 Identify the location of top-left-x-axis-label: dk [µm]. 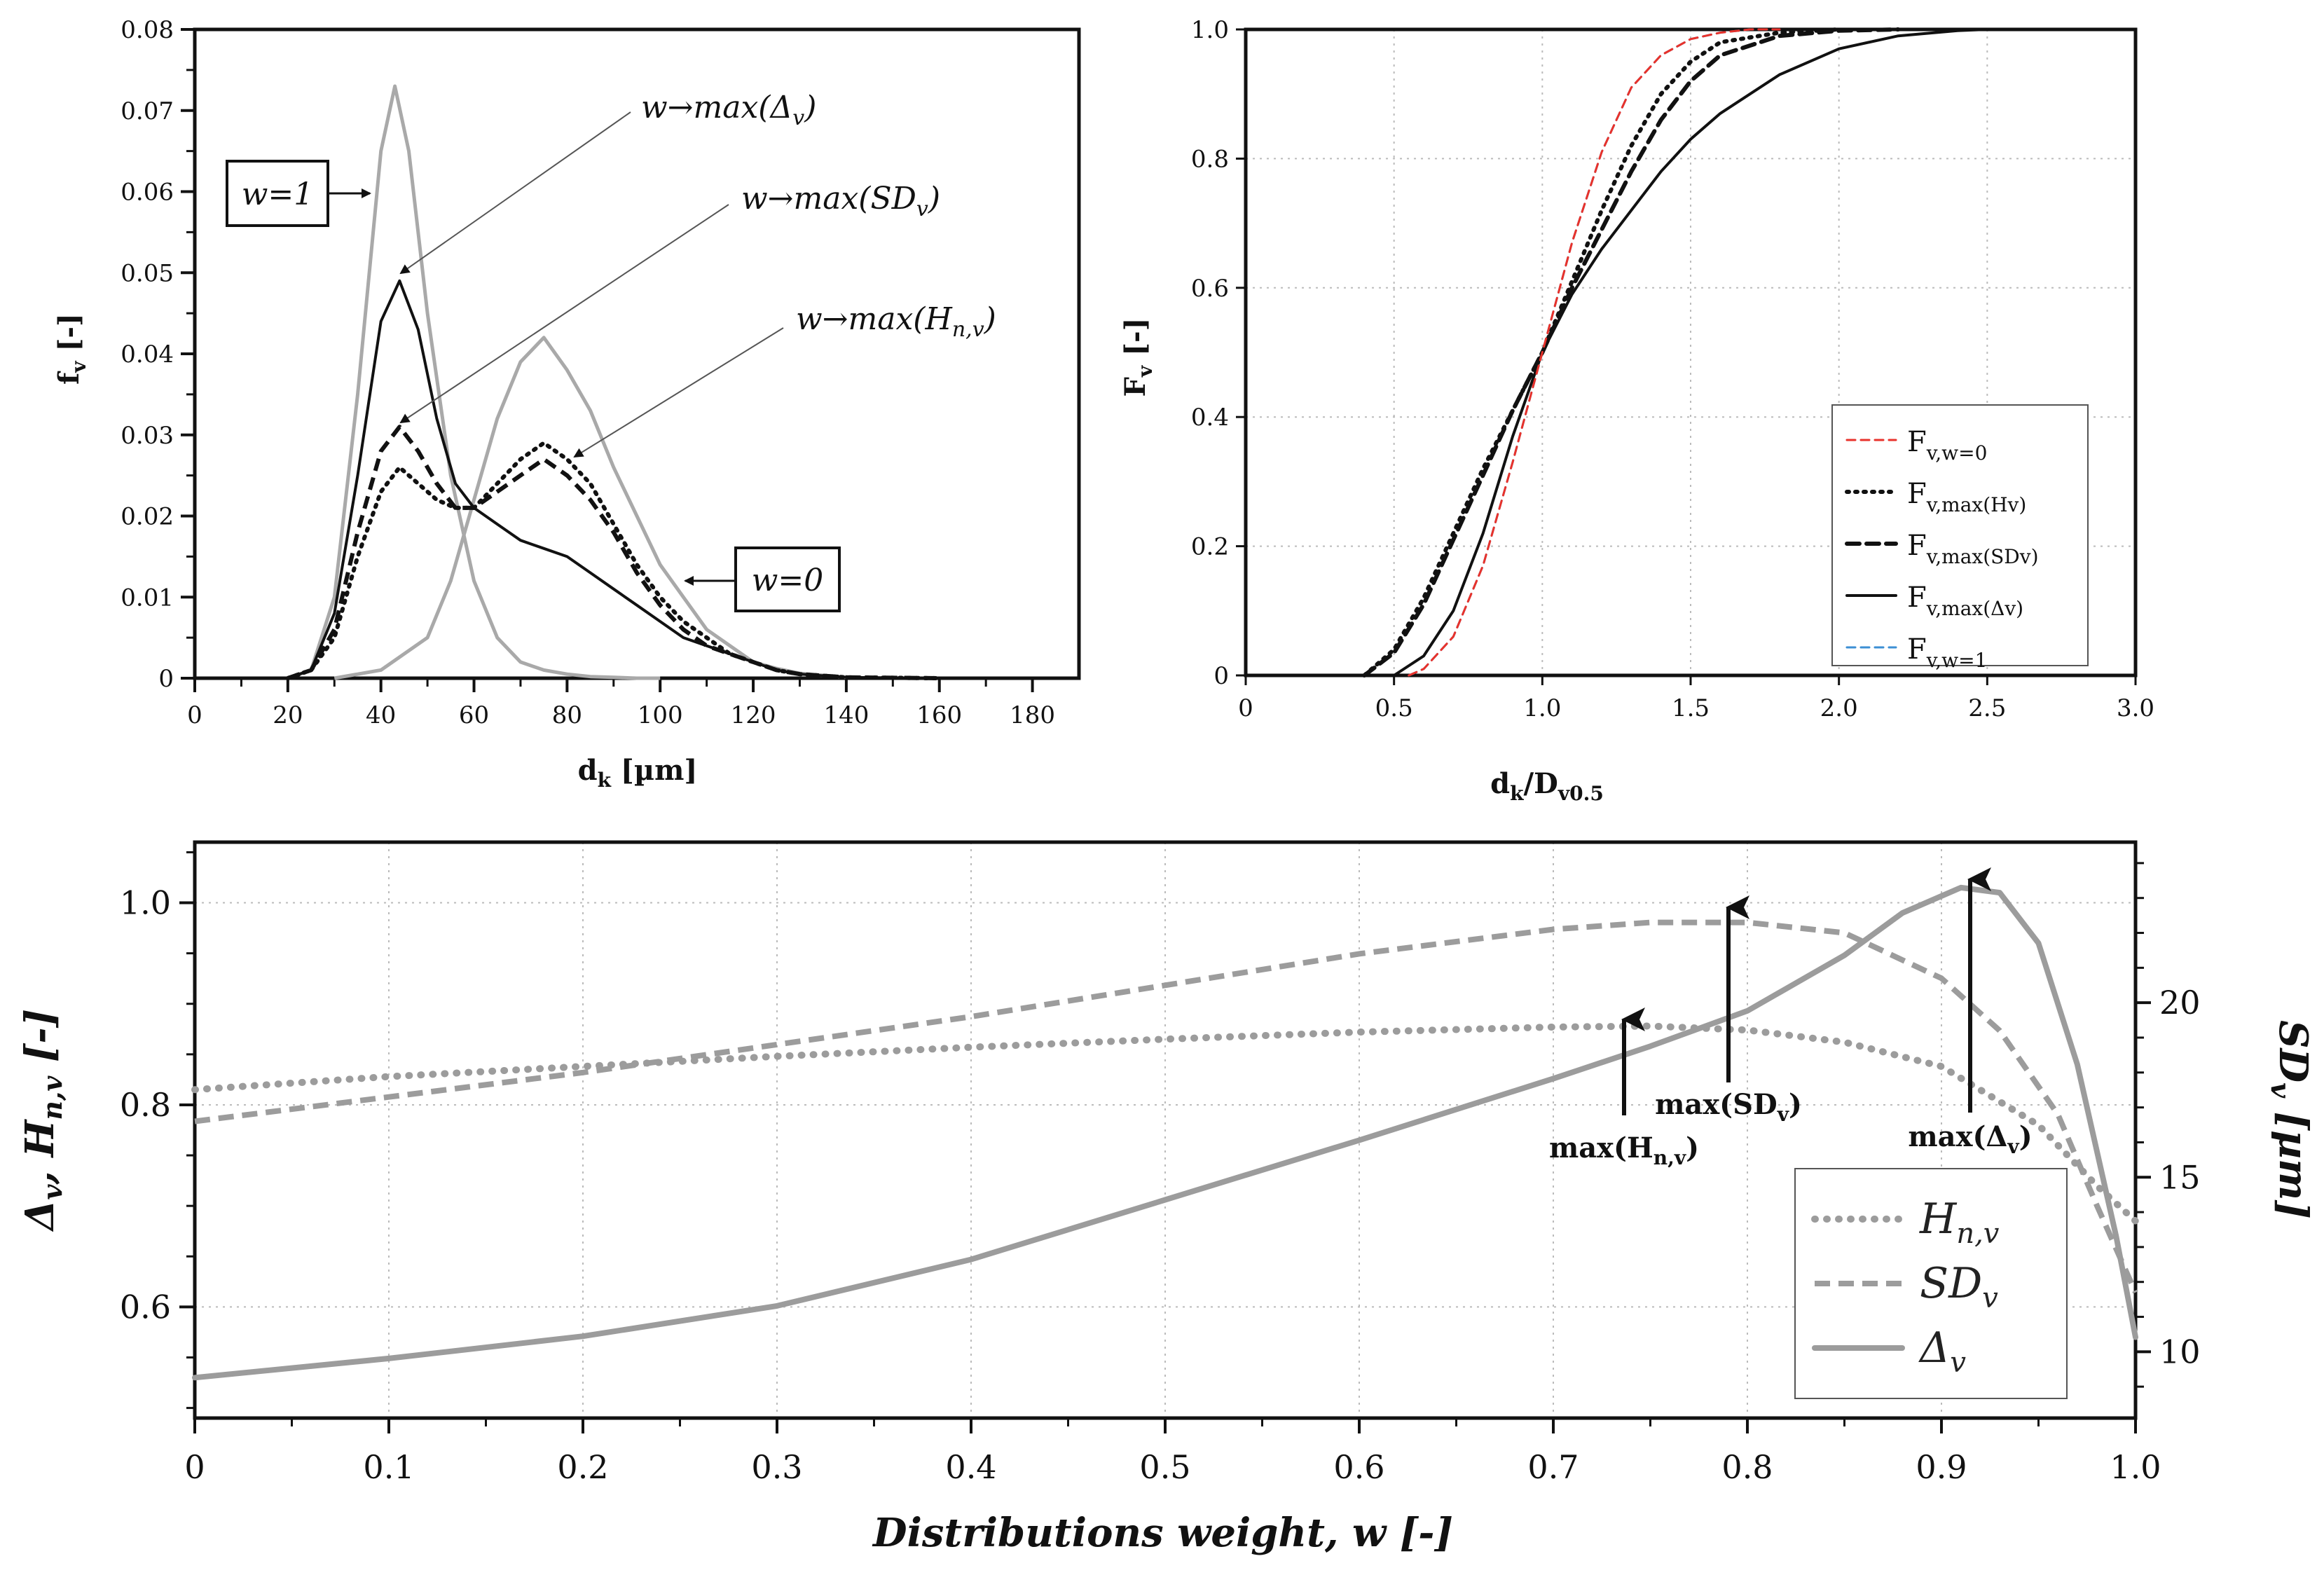
(638, 773).